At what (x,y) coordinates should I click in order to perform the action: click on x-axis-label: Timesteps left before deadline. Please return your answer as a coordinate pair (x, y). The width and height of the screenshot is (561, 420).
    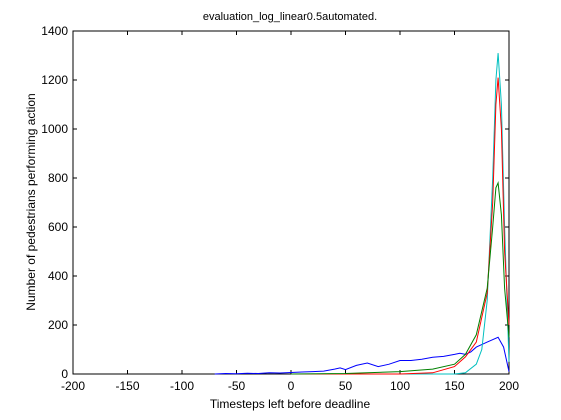
    Looking at the image, I should click on (290, 404).